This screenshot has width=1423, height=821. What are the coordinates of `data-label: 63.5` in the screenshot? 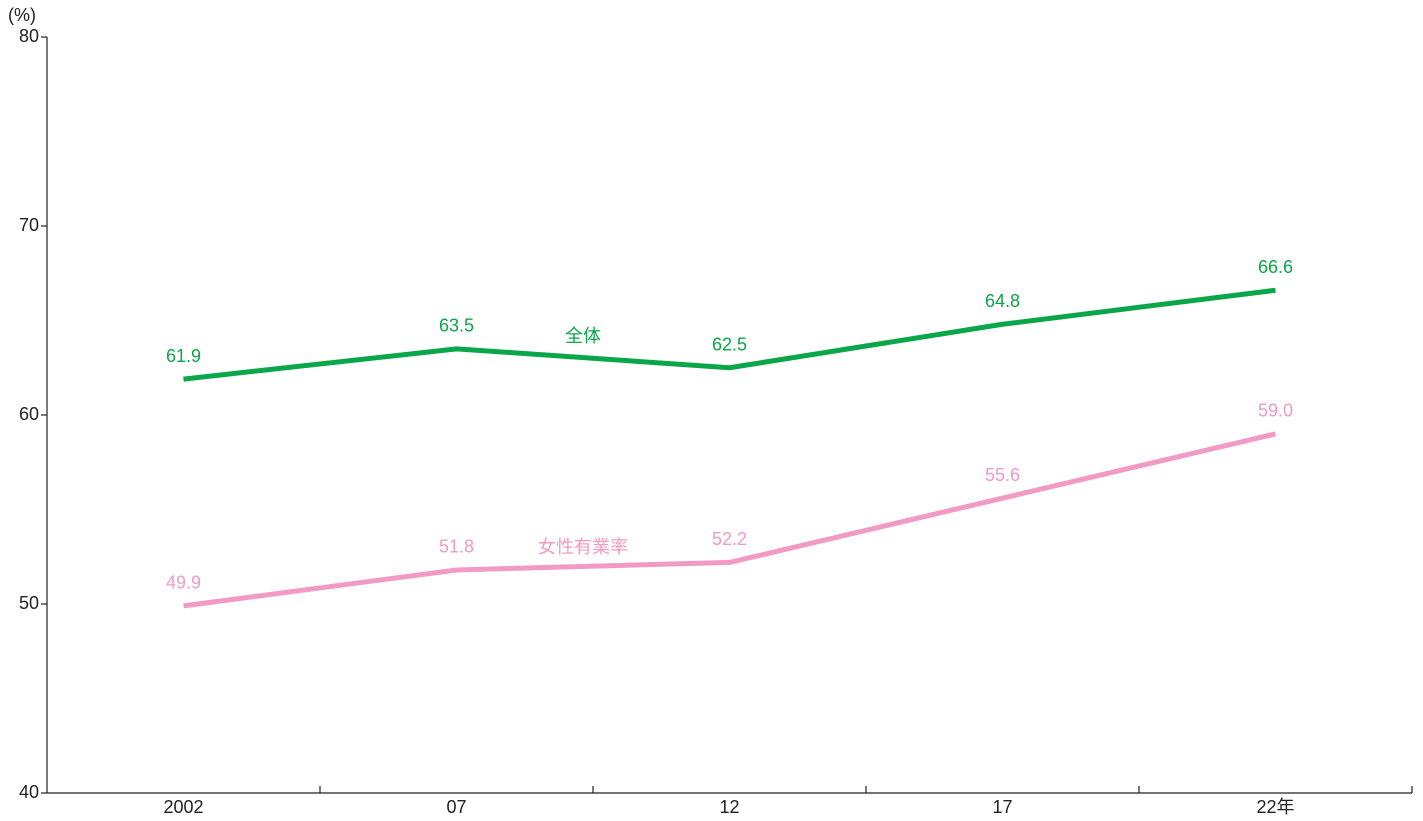 It's located at (456, 326).